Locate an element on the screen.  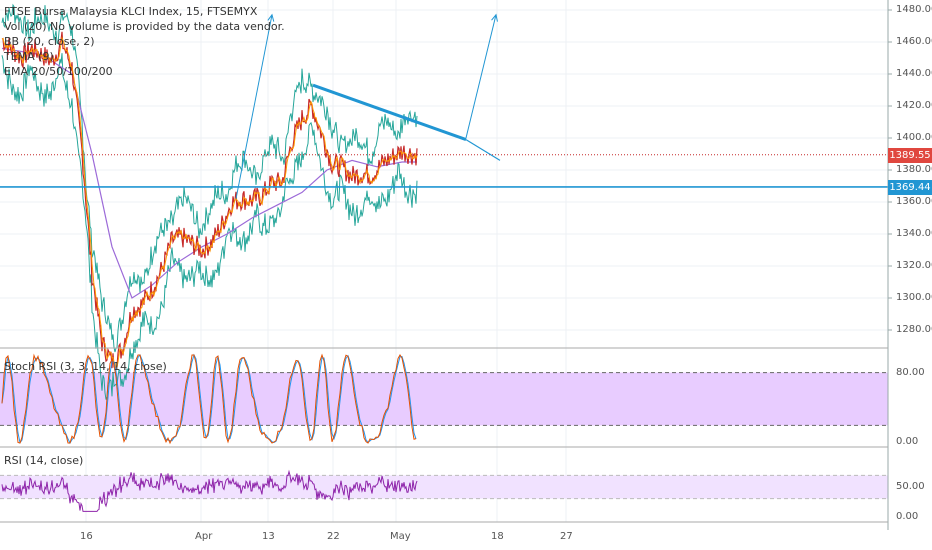
y-tick-label: 1400.00 is located at coordinates (914, 137).